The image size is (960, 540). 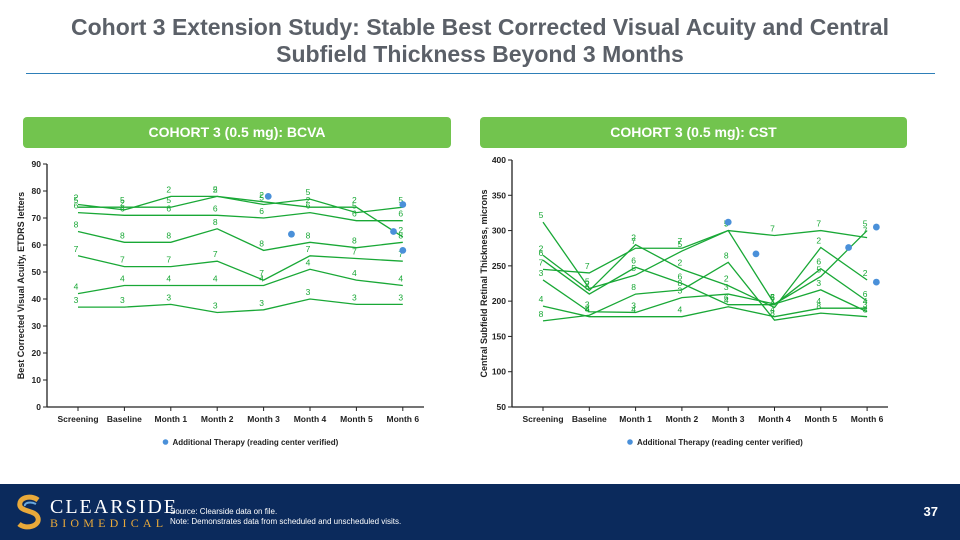 I want to click on y-tick-label: 30, so click(x=37, y=326).